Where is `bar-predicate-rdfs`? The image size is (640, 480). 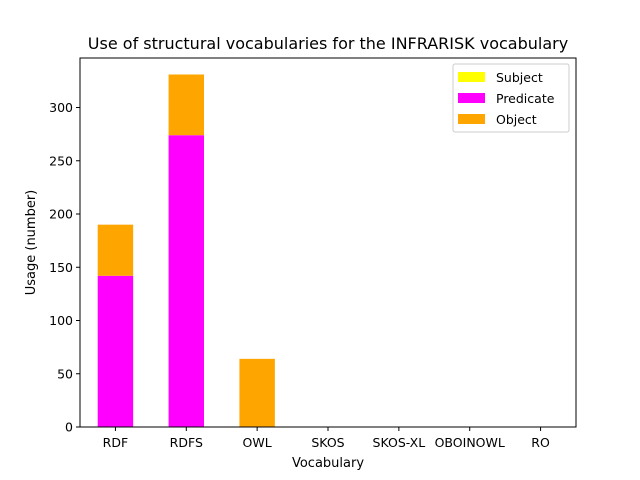
bar-predicate-rdfs is located at coordinates (186, 281).